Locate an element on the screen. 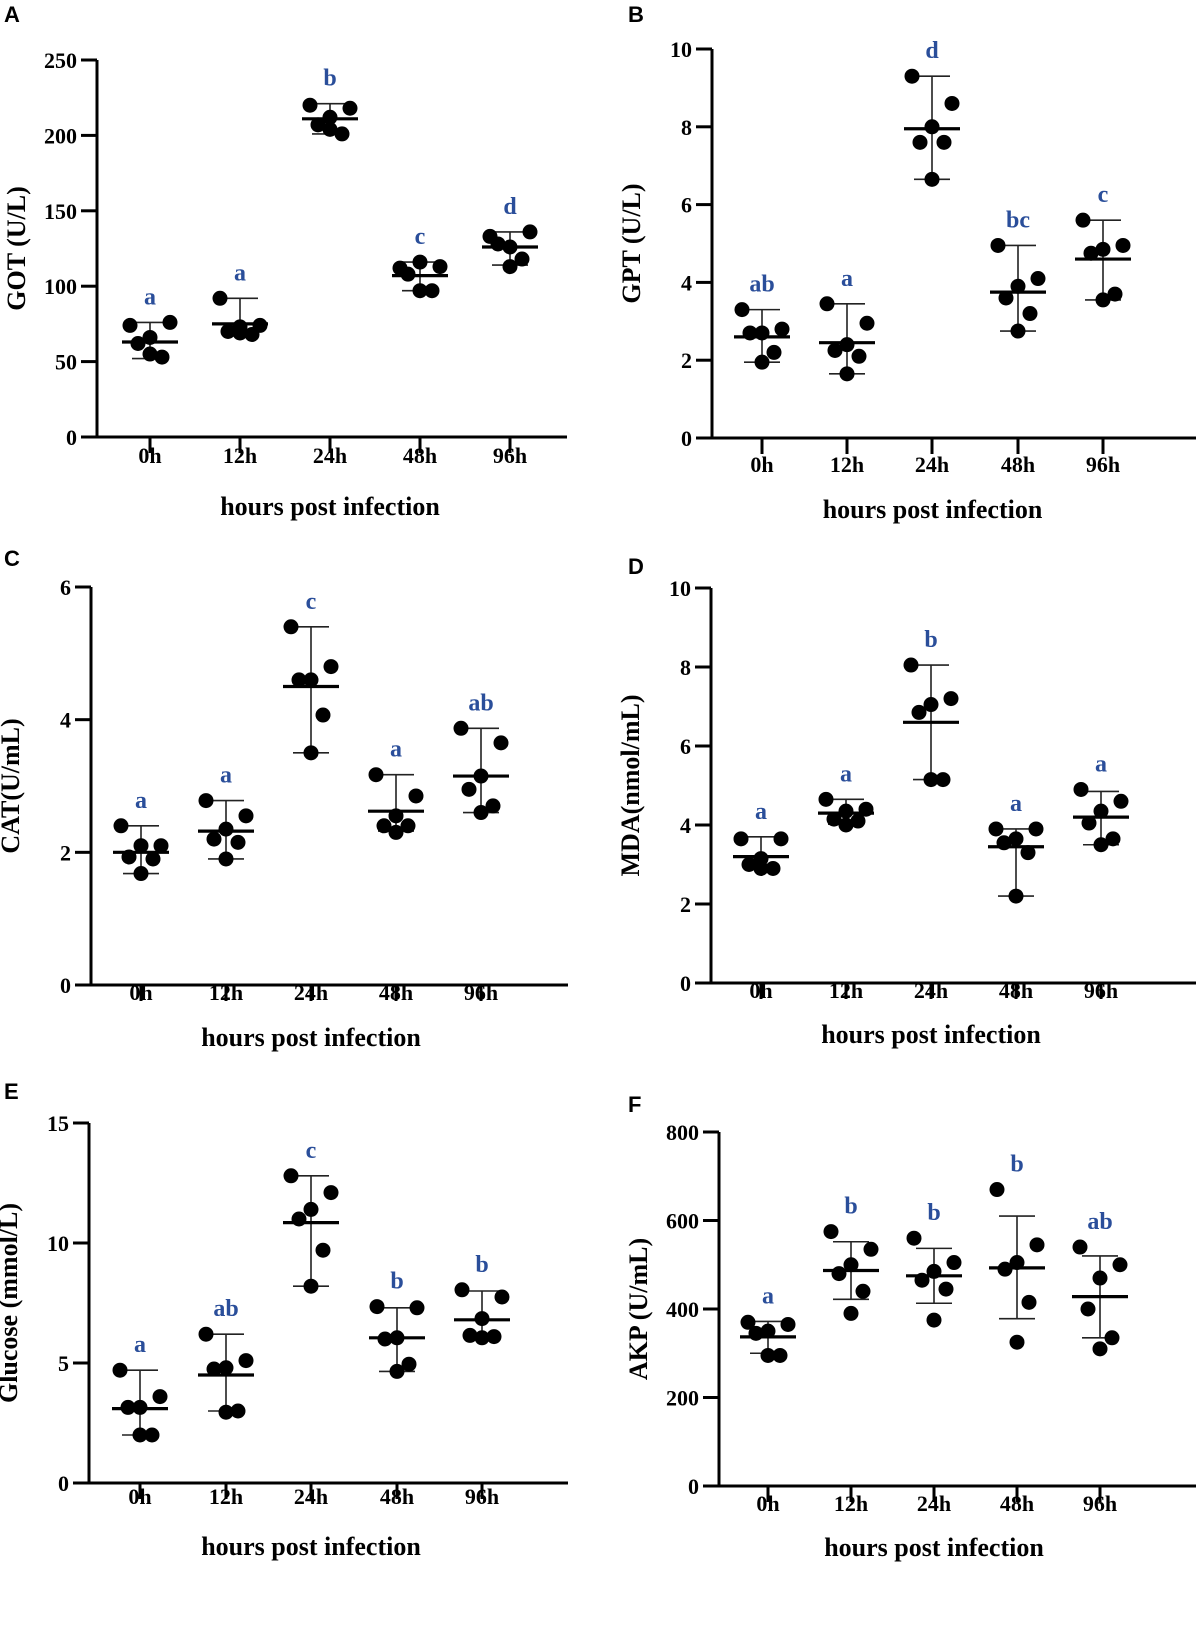 The image size is (1200, 1633). group-0h: a is located at coordinates (761, 837).